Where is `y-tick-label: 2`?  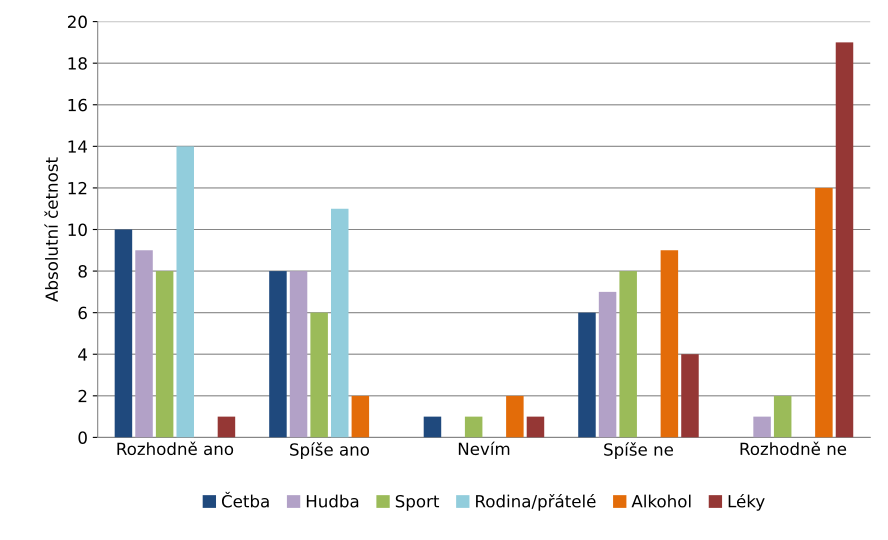 y-tick-label: 2 is located at coordinates (82, 396).